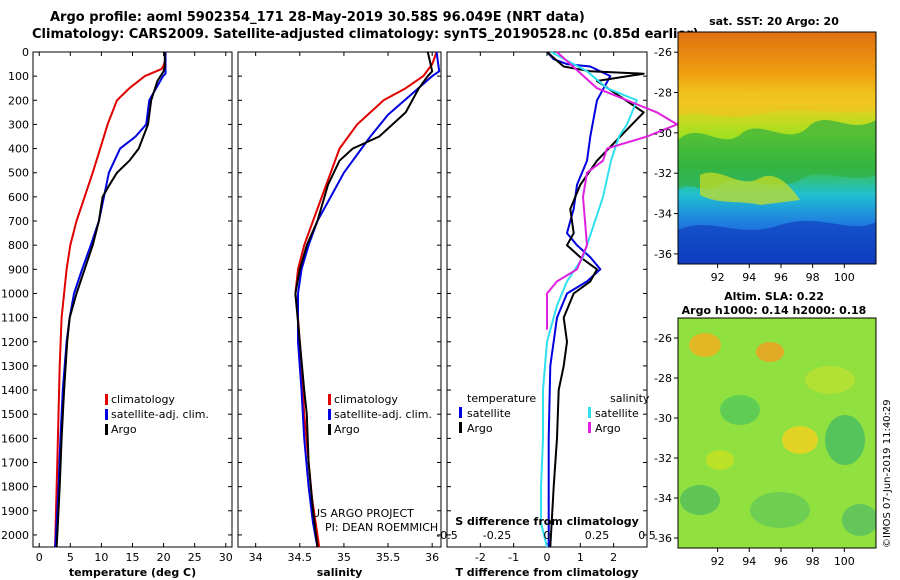  I want to click on y-tick-label: 1800, so click(15, 487).